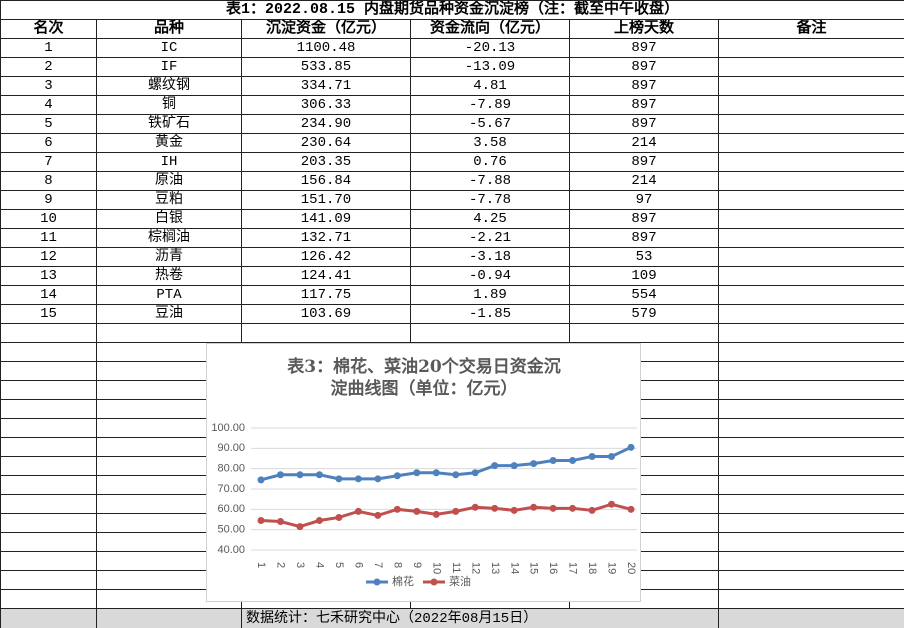 This screenshot has width=904, height=628. I want to click on cell: 沥青, so click(169, 257).